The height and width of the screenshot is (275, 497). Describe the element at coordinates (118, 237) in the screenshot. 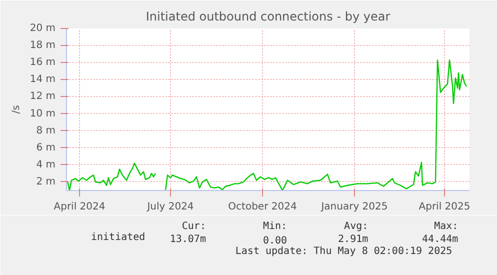

I see `text: initiated` at that location.